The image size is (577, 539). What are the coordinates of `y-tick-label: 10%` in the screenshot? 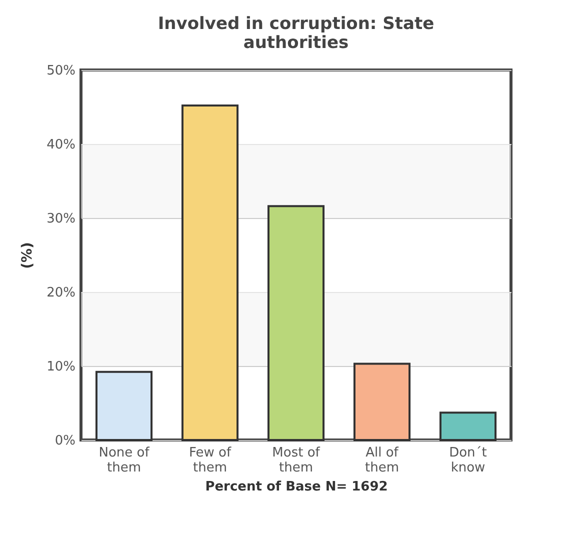 It's located at (61, 367).